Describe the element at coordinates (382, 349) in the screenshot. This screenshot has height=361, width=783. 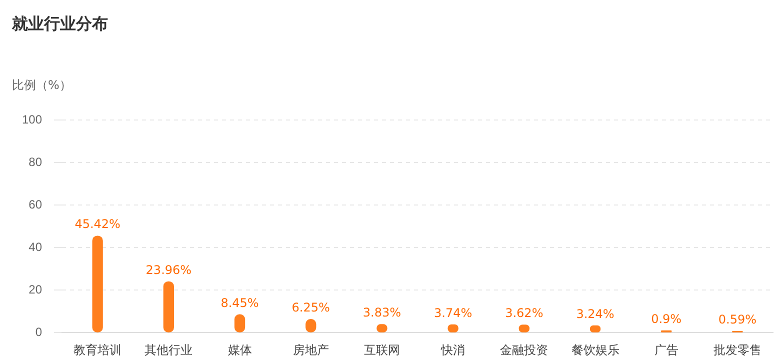
I see `x-tick-label: 互联网` at that location.